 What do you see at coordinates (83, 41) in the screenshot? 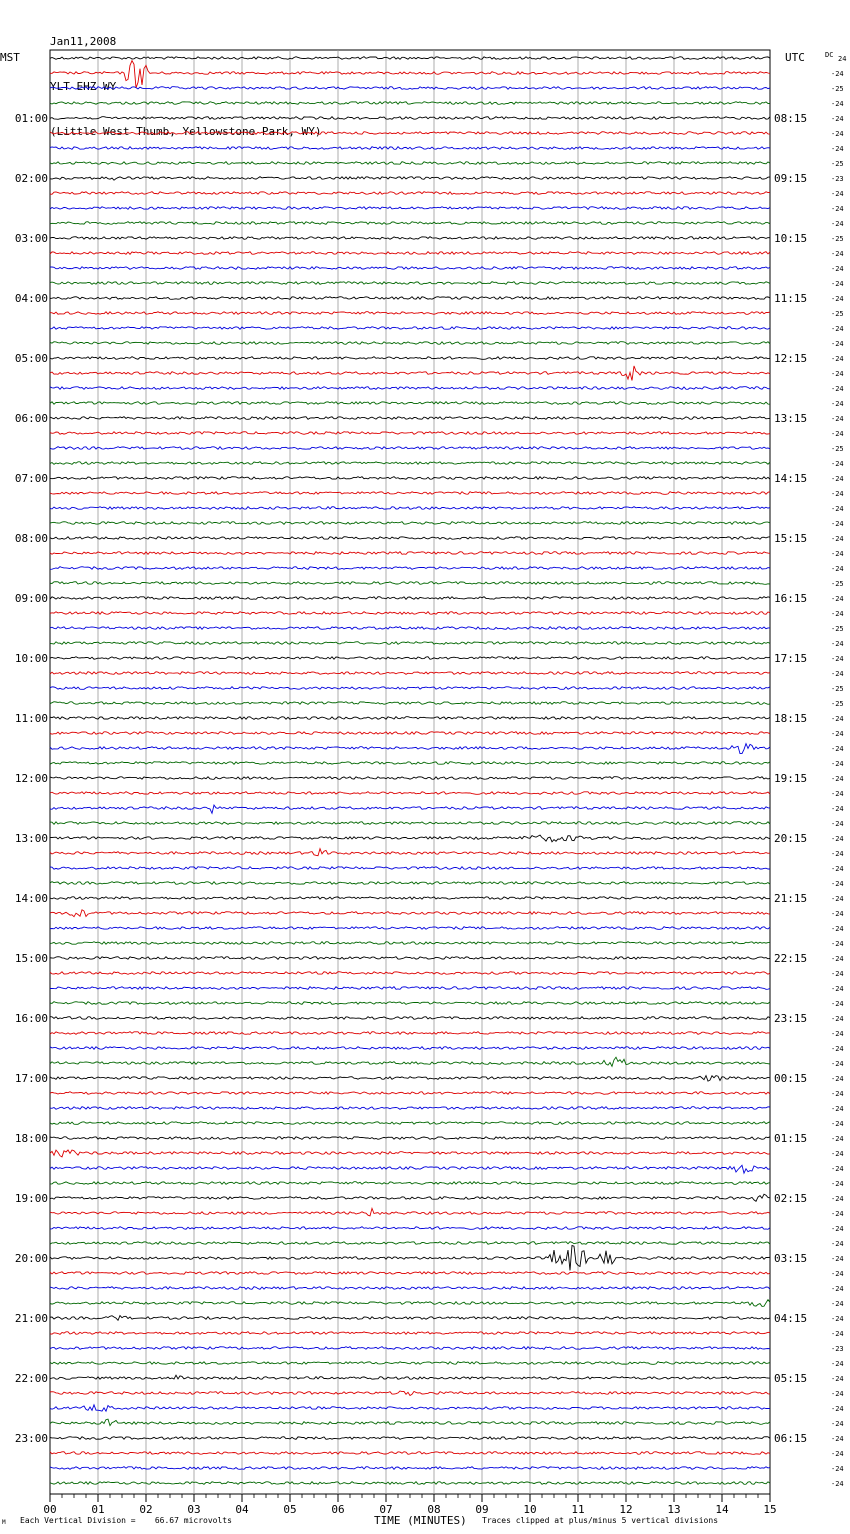
I see `header-date: Jan11,2008` at bounding box center [83, 41].